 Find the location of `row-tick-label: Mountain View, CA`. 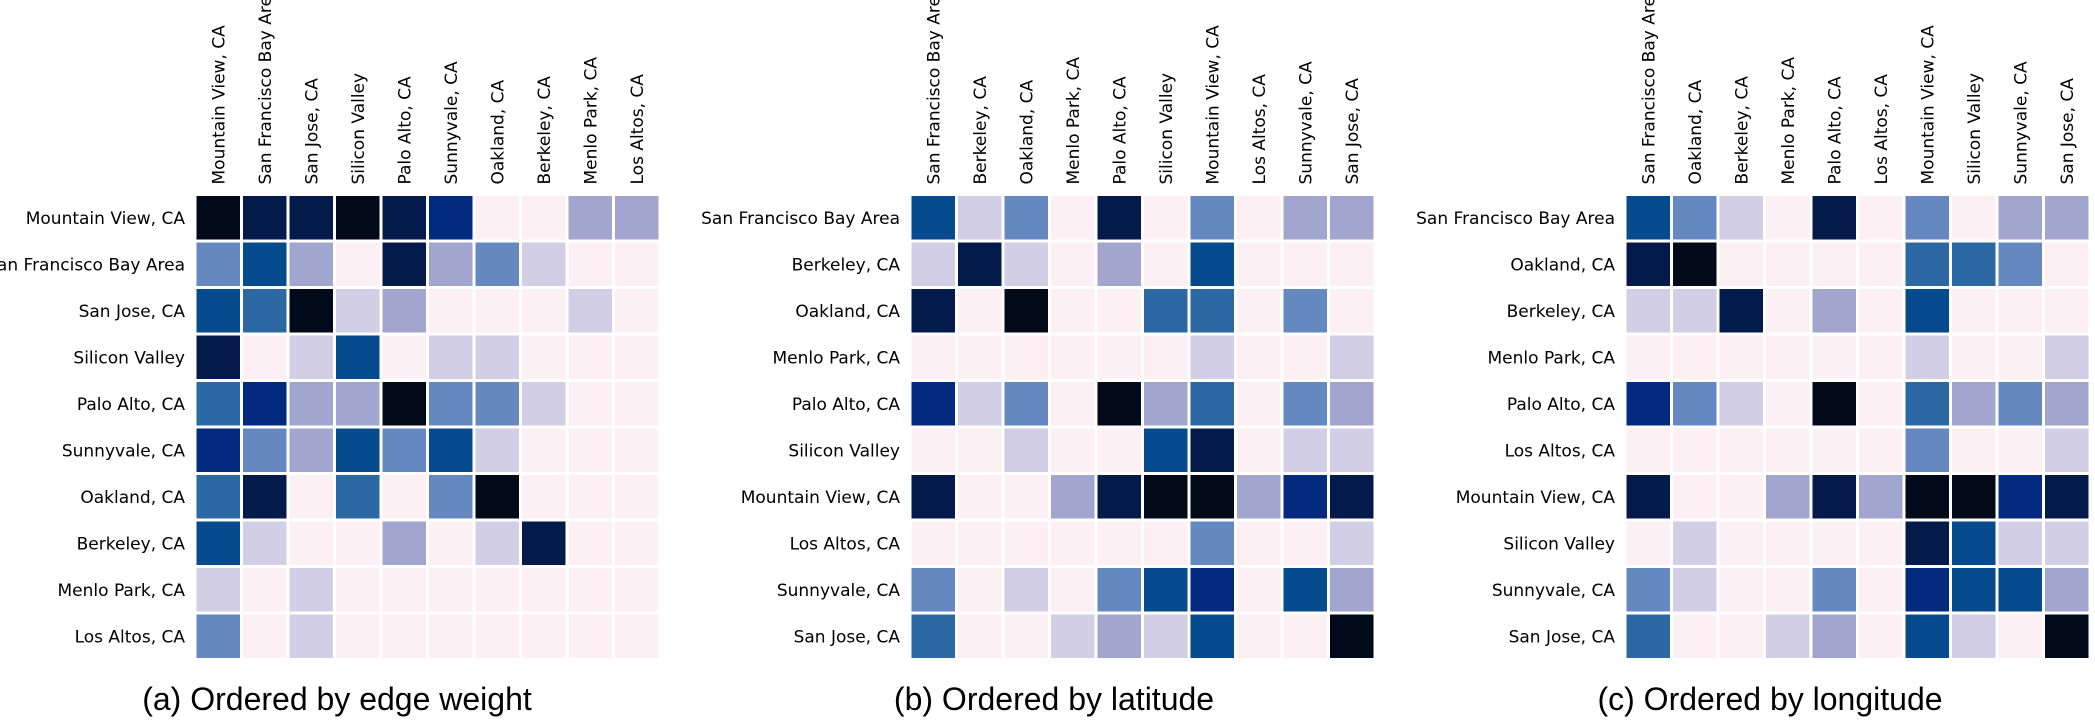

row-tick-label: Mountain View, CA is located at coordinates (106, 219).